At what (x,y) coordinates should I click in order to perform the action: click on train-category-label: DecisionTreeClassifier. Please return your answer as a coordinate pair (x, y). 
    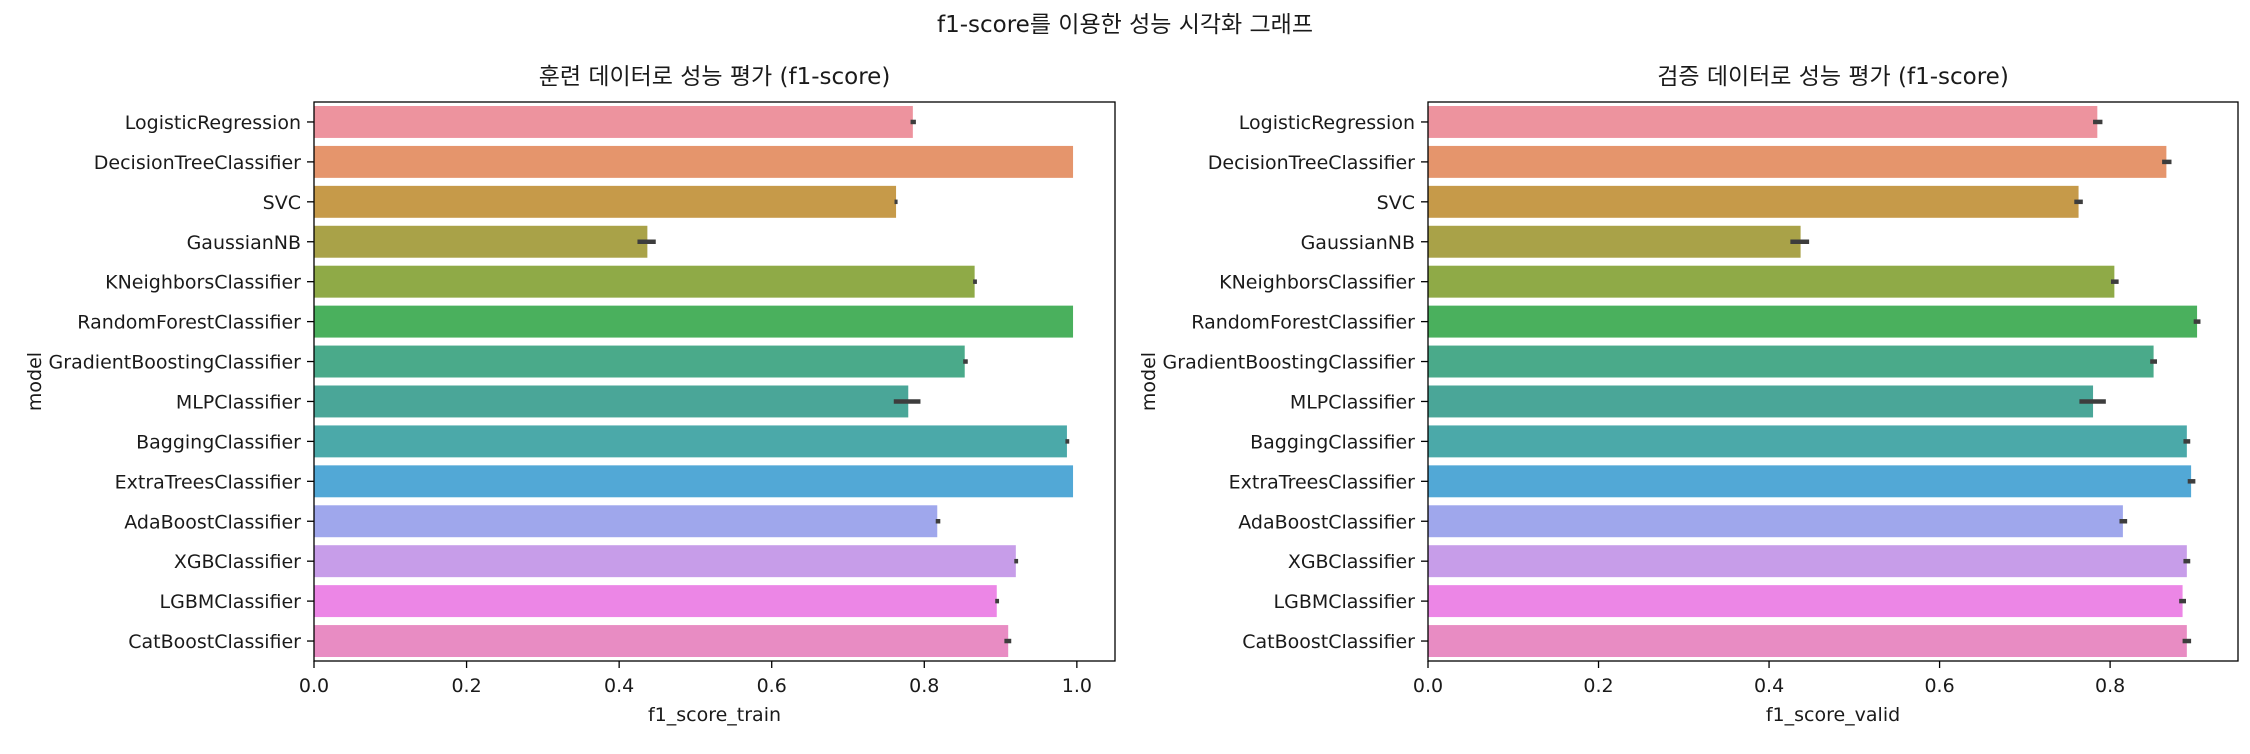
    Looking at the image, I should click on (197, 163).